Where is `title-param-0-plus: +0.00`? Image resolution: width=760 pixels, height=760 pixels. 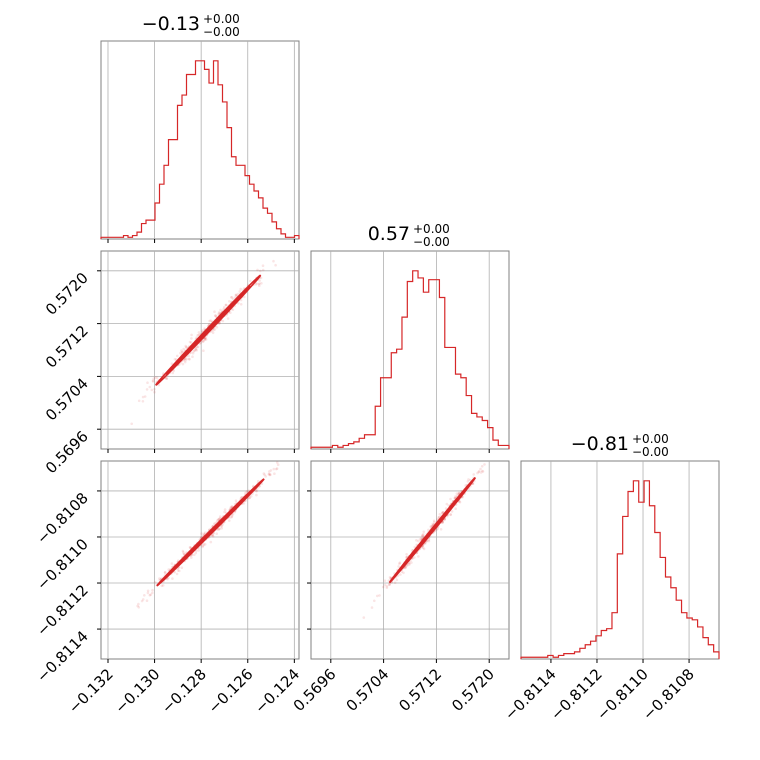 title-param-0-plus: +0.00 is located at coordinates (221, 19).